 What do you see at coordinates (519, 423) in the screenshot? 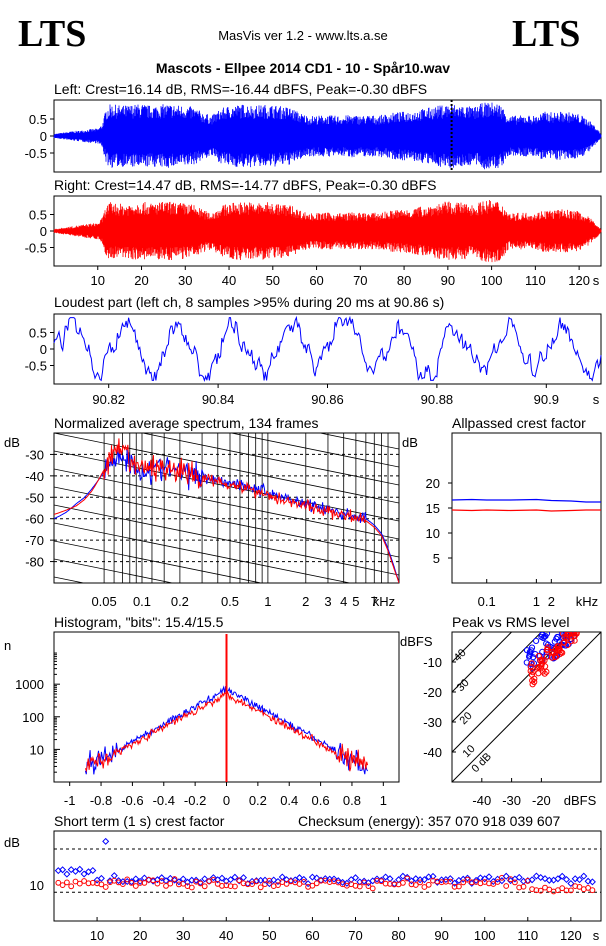
I see `crest-title: Allpassed crest factor` at bounding box center [519, 423].